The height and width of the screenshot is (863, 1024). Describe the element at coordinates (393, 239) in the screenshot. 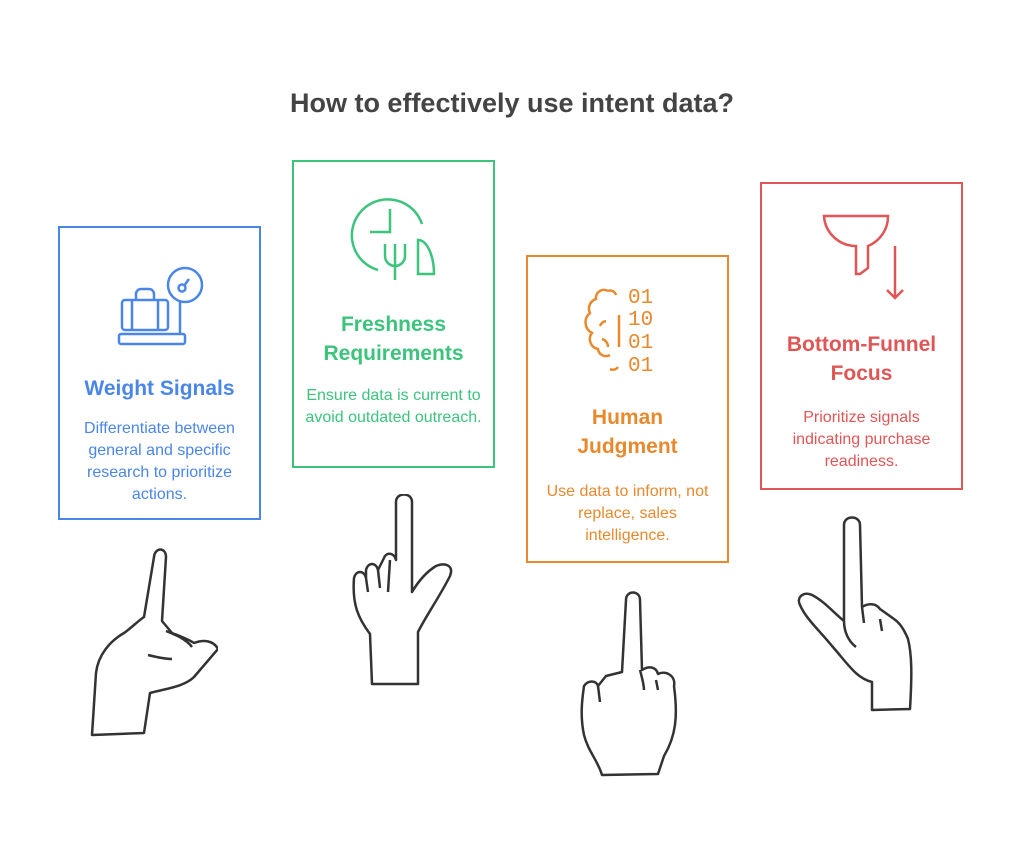

I see `clock-fork-icon` at that location.